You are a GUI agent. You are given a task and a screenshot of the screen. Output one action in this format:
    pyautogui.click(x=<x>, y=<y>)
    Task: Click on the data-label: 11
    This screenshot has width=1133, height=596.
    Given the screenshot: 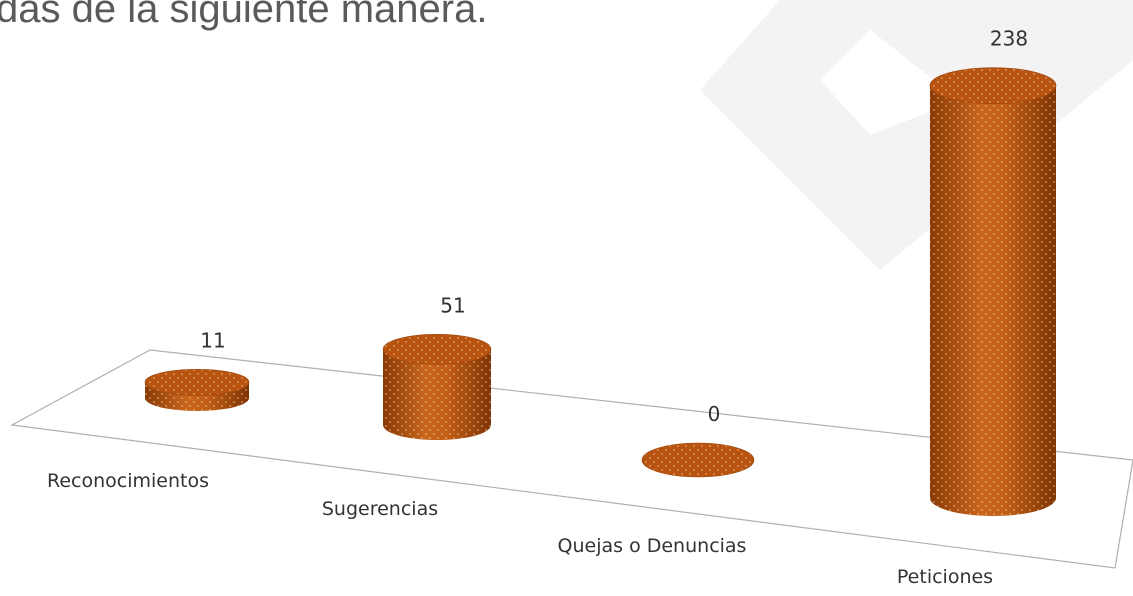 What is the action you would take?
    pyautogui.click(x=212, y=340)
    